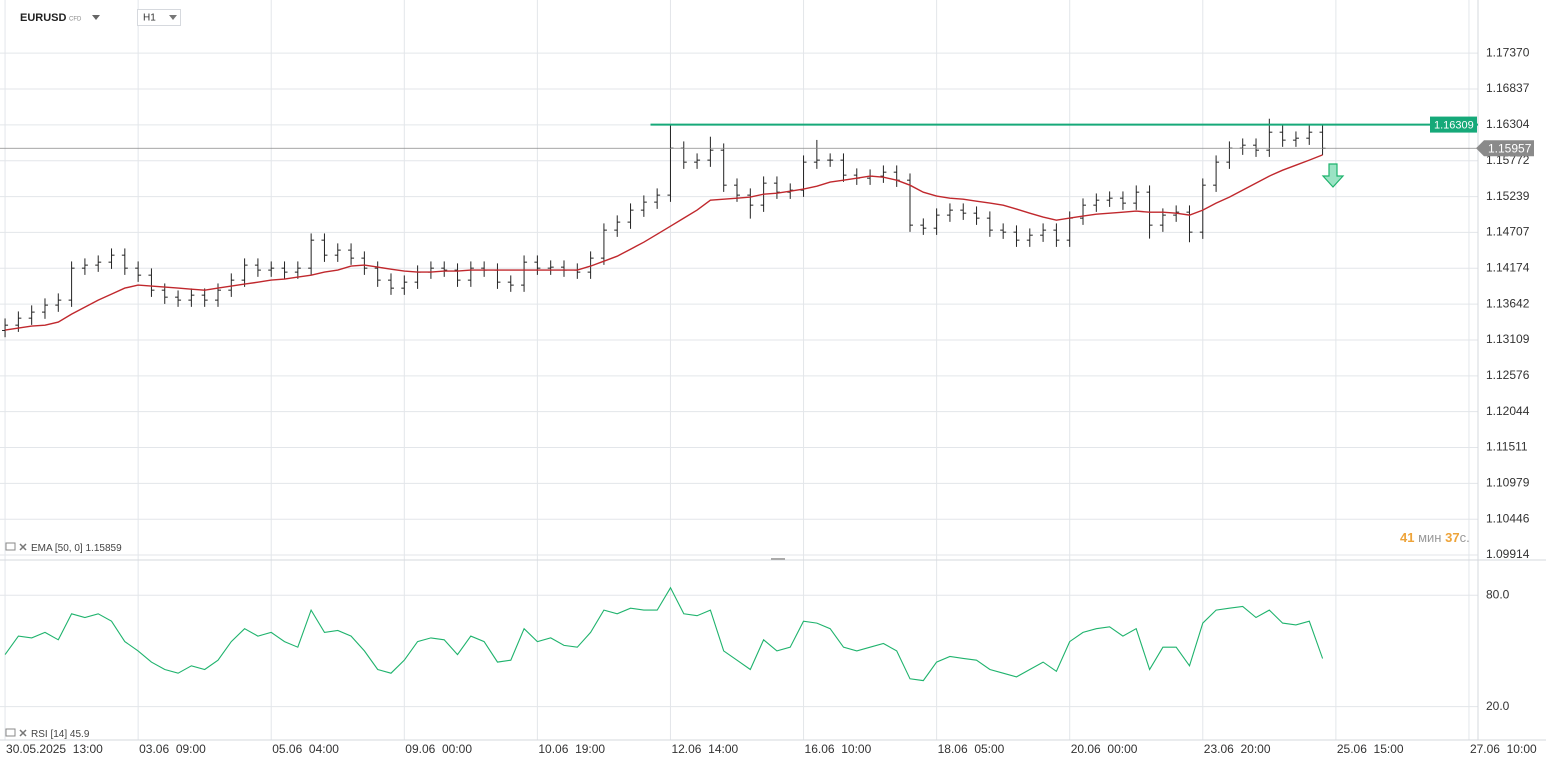 The width and height of the screenshot is (1546, 768). I want to click on ema-legend-text: EMA [50, 0] 1.15859, so click(76, 548).